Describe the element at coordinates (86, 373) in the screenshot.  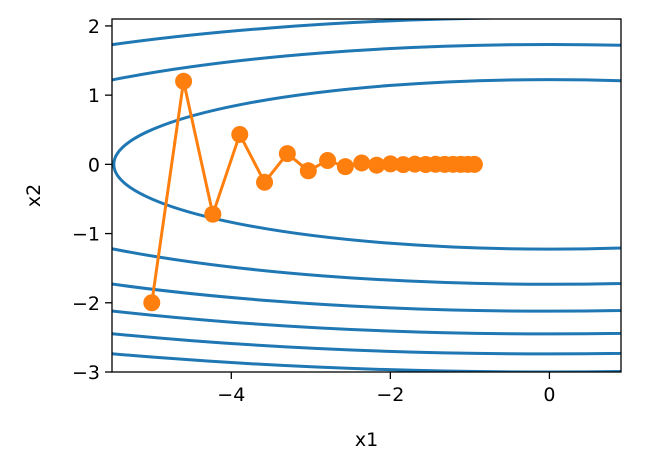
I see `y-tick-label: −3` at that location.